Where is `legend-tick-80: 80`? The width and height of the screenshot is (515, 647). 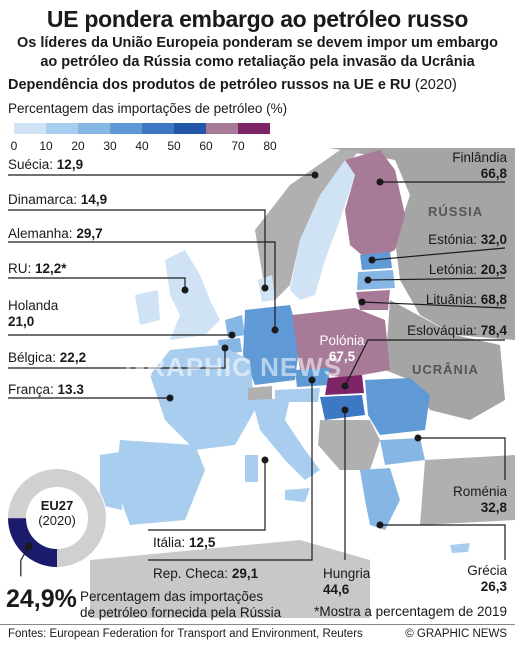 legend-tick-80: 80 is located at coordinates (270, 146).